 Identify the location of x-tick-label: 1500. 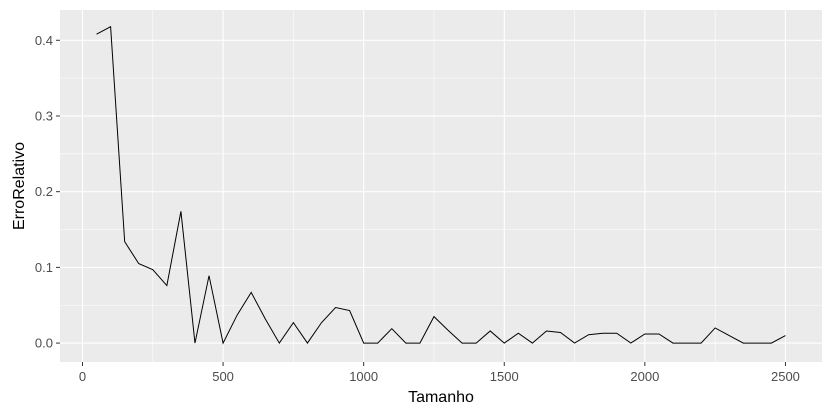
(504, 376).